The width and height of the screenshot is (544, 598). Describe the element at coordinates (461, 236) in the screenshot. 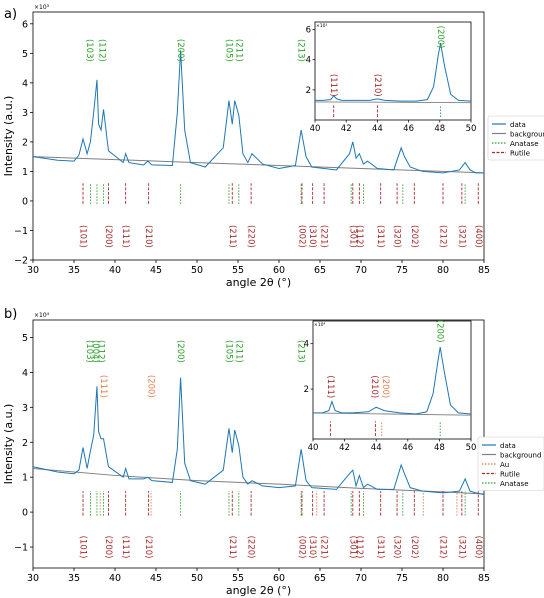

I see `rutile-peak-label: (321)` at that location.